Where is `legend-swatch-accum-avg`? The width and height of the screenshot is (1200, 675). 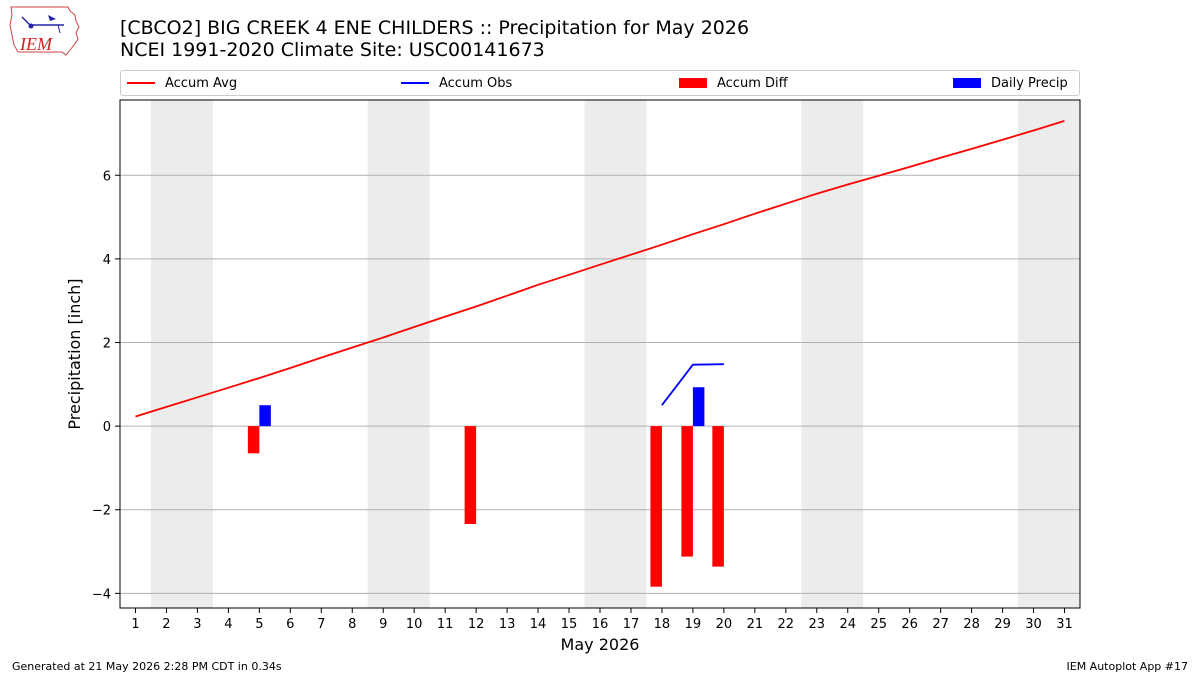 legend-swatch-accum-avg is located at coordinates (141, 83).